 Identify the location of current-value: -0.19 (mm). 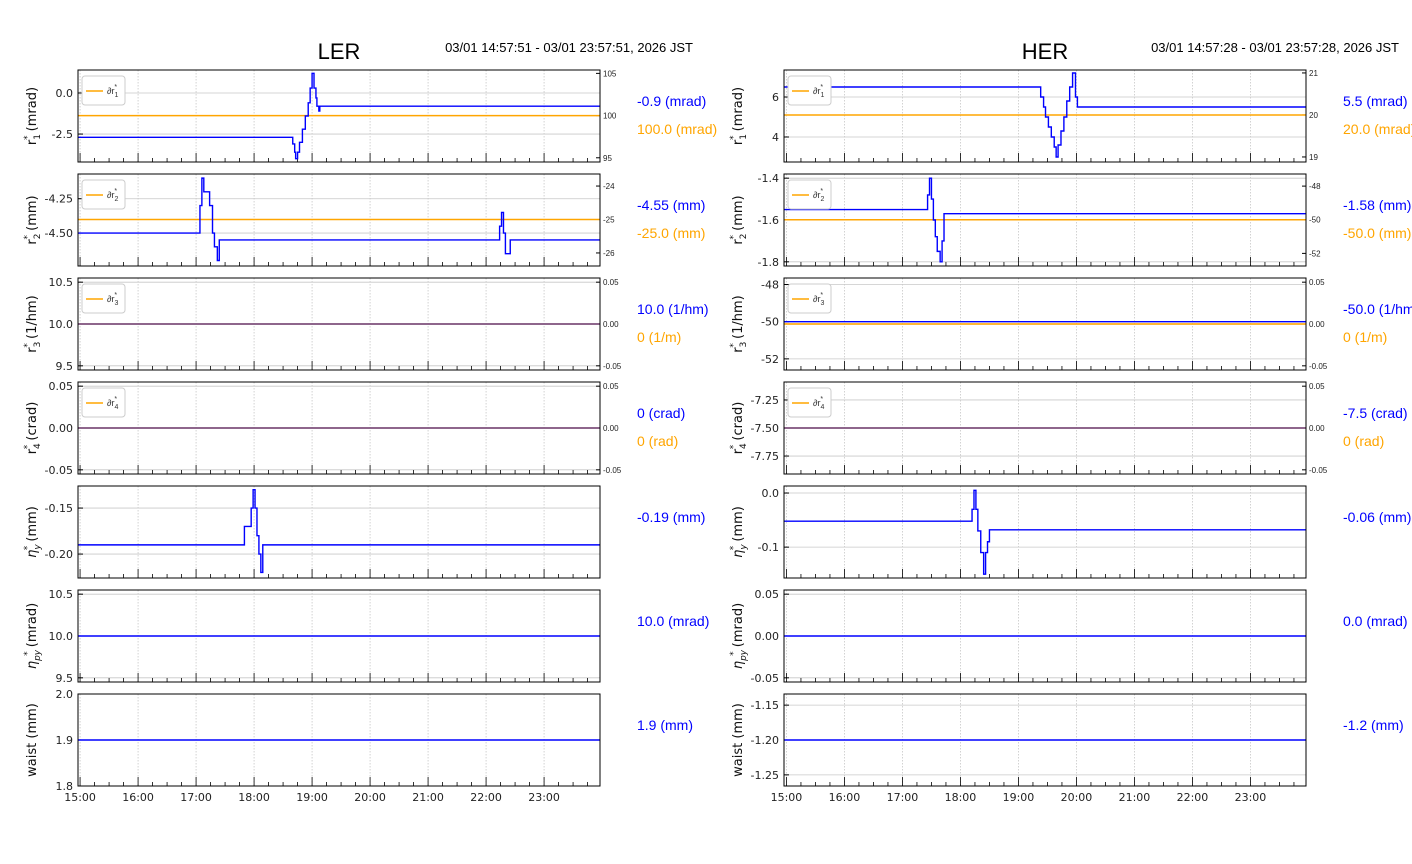
(671, 517).